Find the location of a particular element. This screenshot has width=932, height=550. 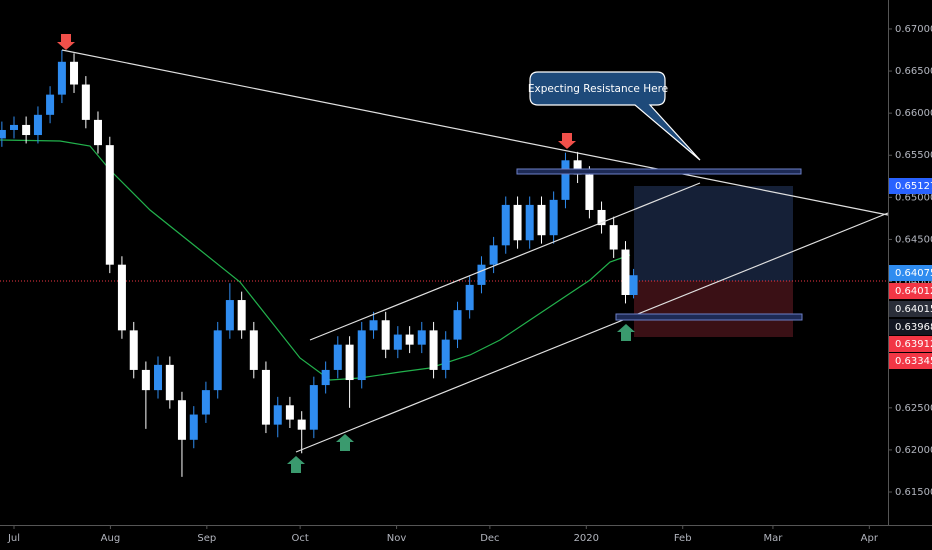

target-zone is located at coordinates (713, 233).